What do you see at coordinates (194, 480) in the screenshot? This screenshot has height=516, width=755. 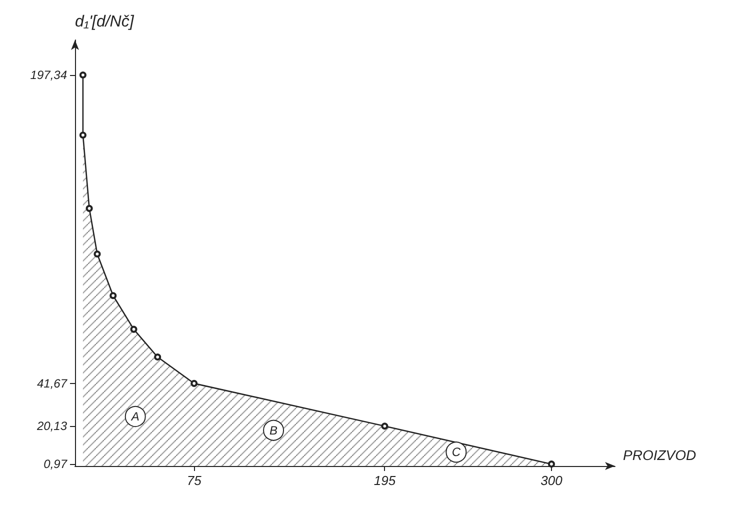 I see `x-tick-label: 75` at bounding box center [194, 480].